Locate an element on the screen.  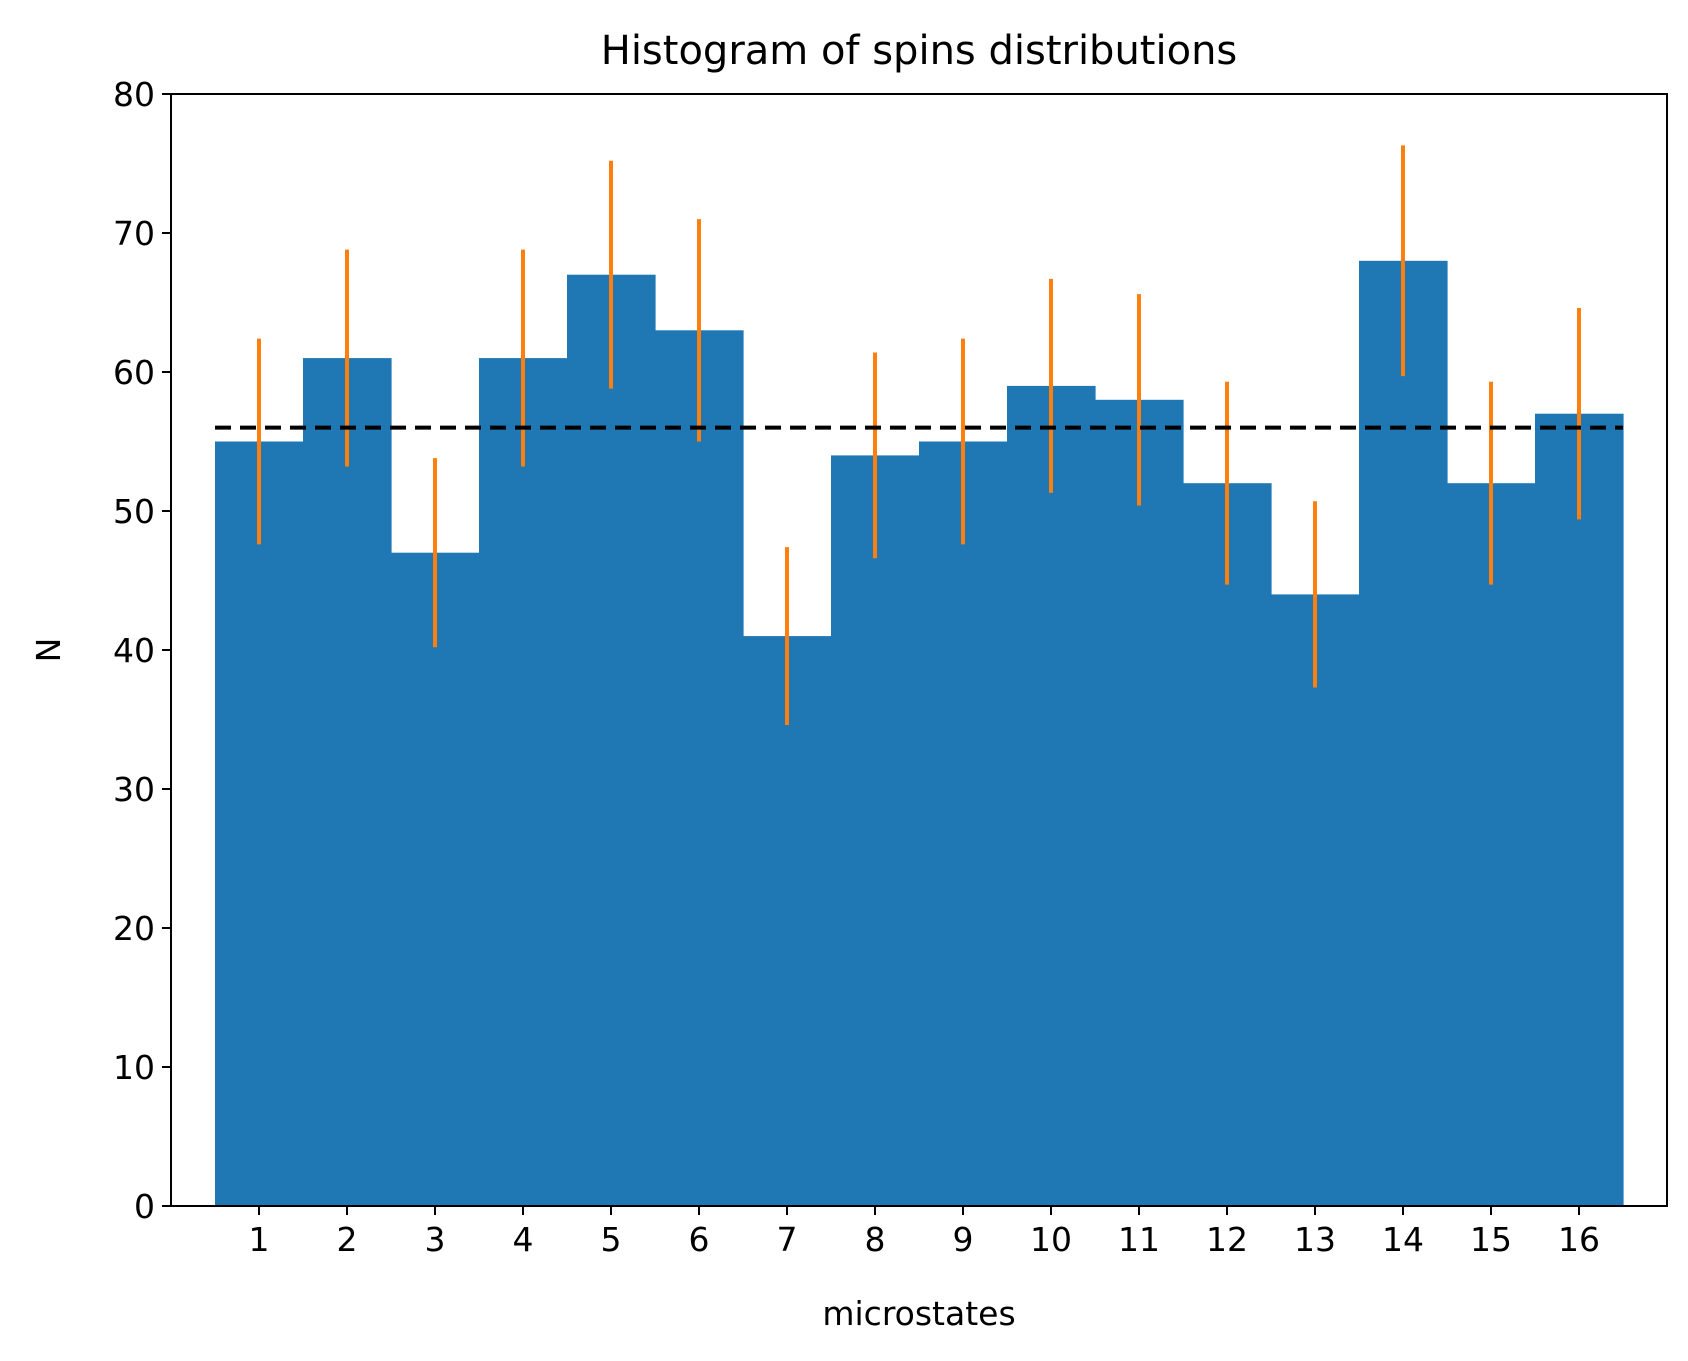
y-tick-label-60: 60 is located at coordinates (134, 372).